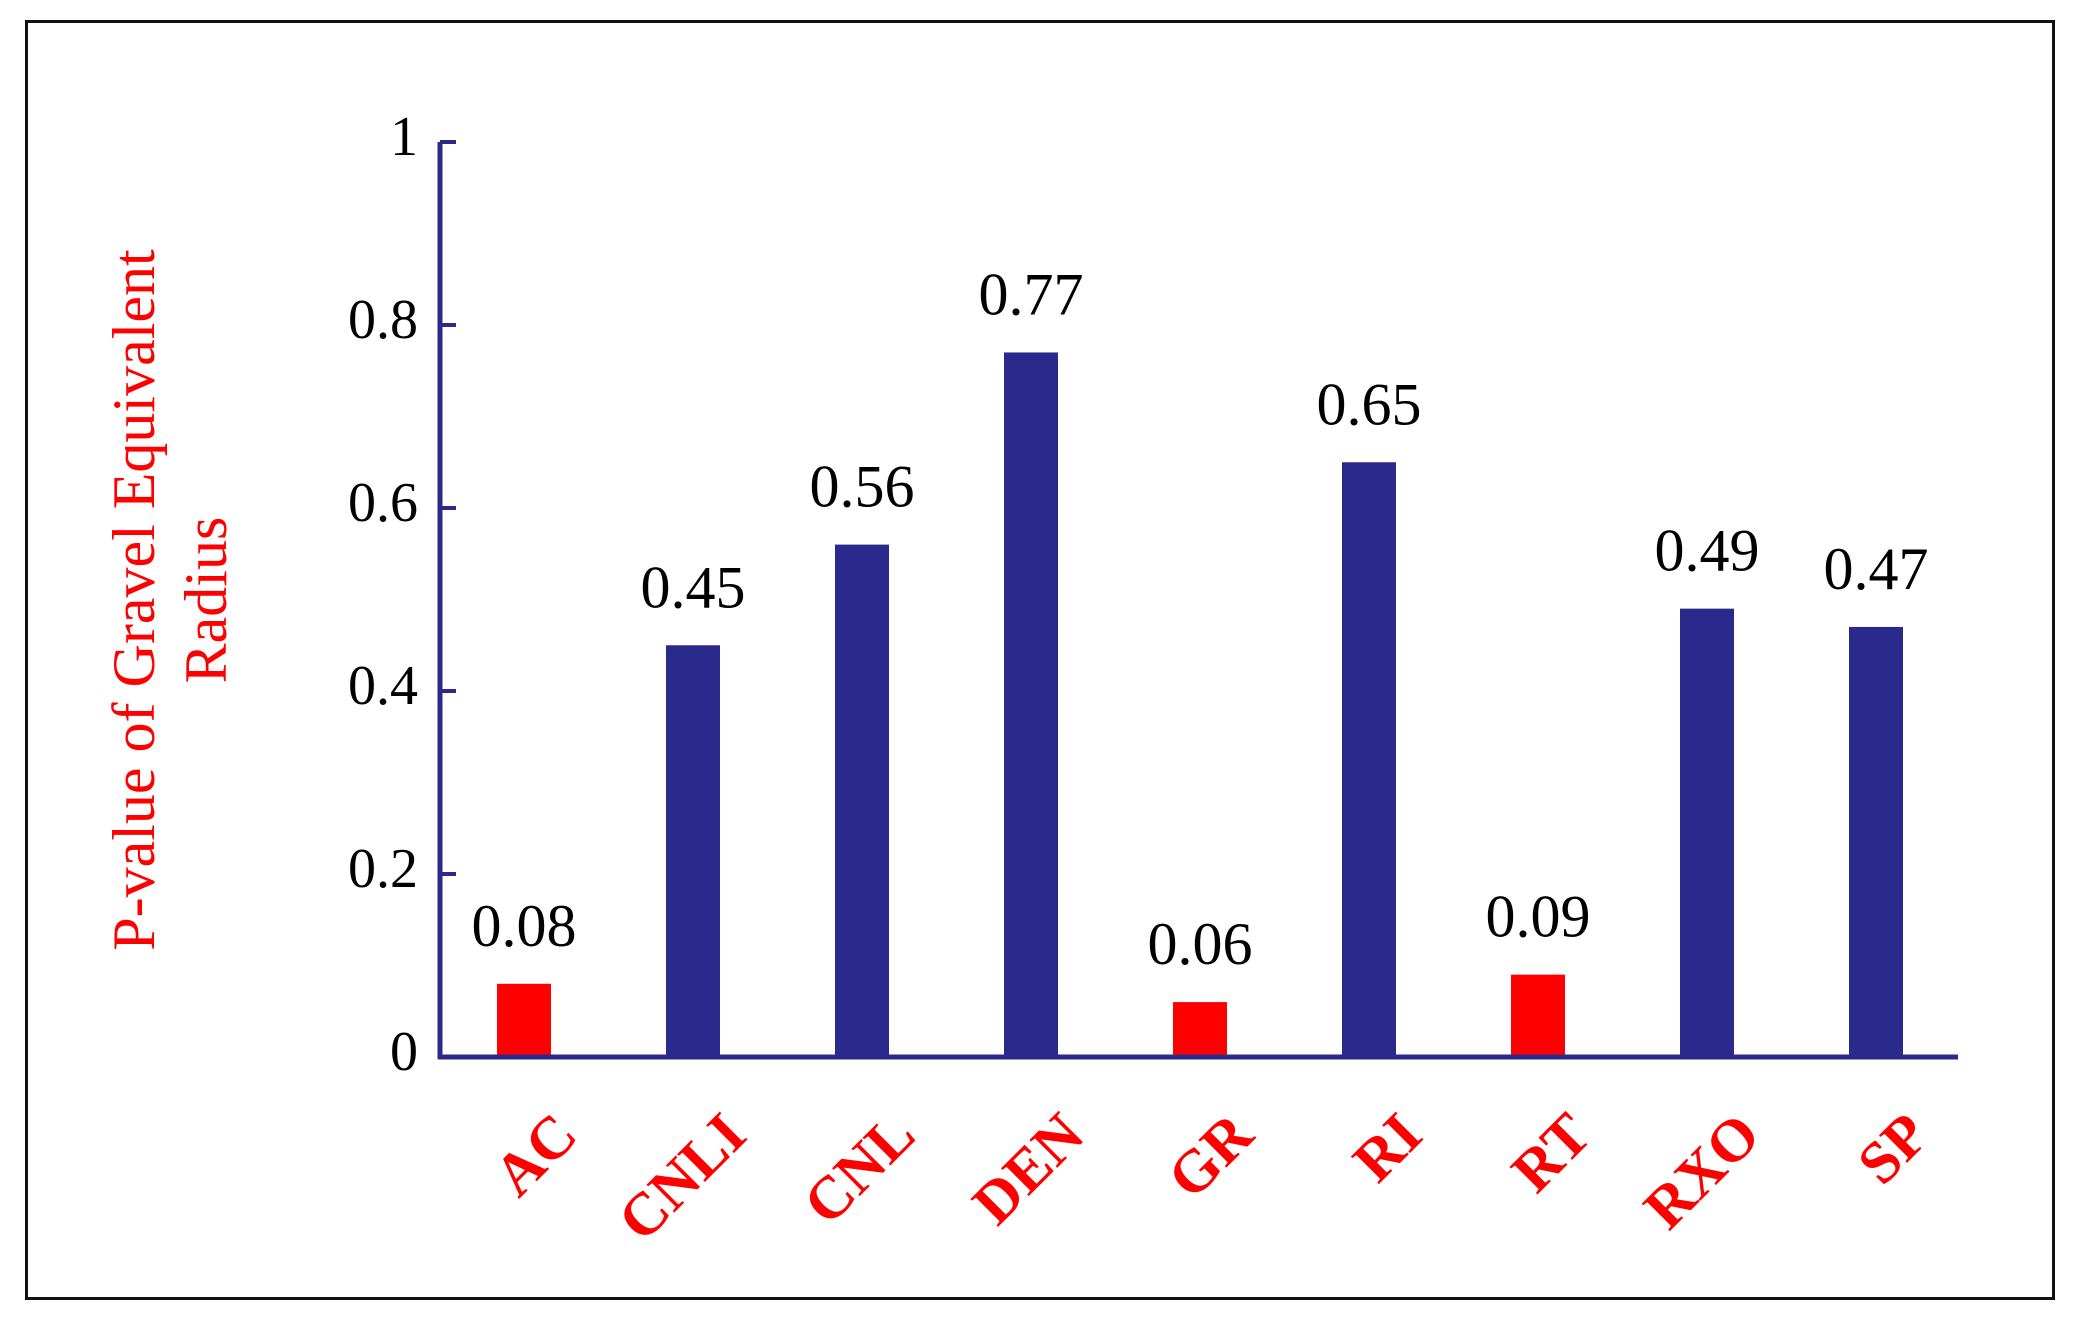 The image size is (2073, 1322). Describe the element at coordinates (1369, 404) in the screenshot. I see `data-label: 0.65` at that location.